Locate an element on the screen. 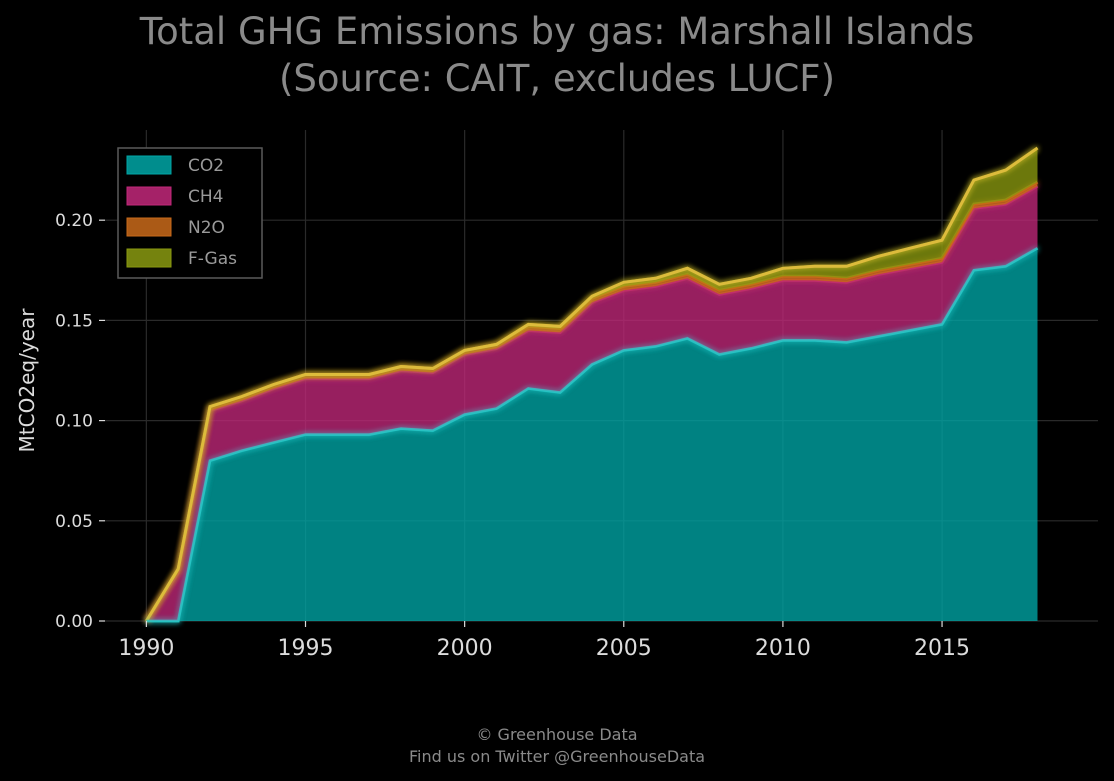 The height and width of the screenshot is (781, 1114). x-tick-label: 2010 is located at coordinates (783, 648).